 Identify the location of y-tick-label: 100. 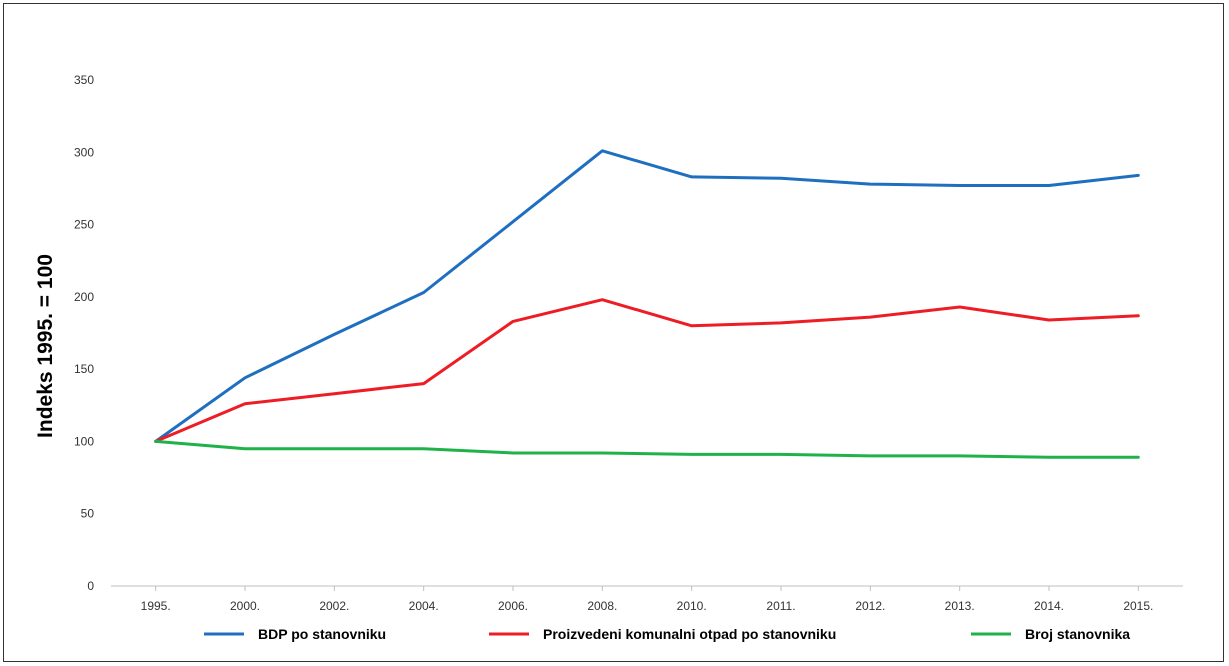
(84, 441).